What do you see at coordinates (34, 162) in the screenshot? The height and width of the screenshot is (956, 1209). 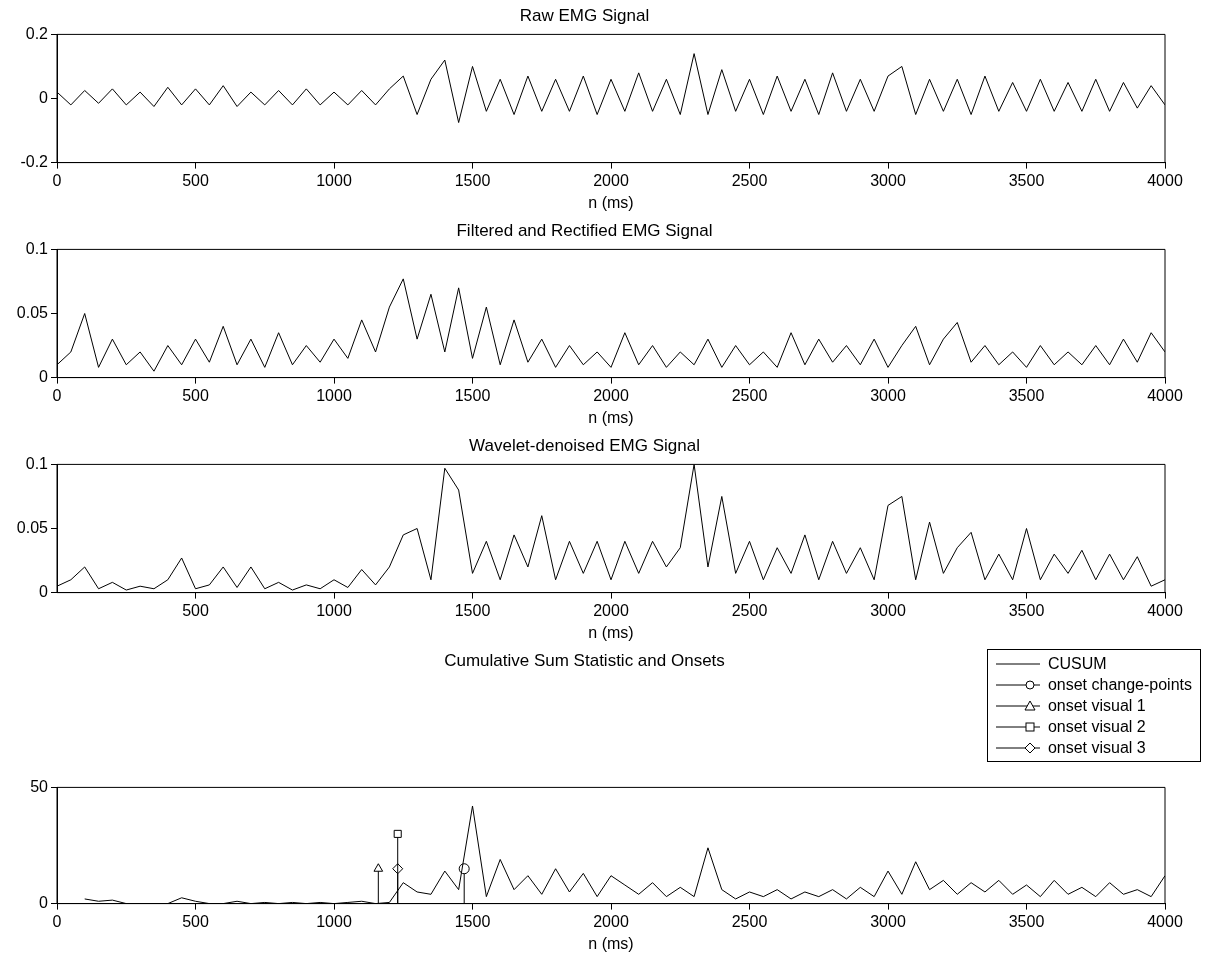 I see `y-tick-label: -0.2` at bounding box center [34, 162].